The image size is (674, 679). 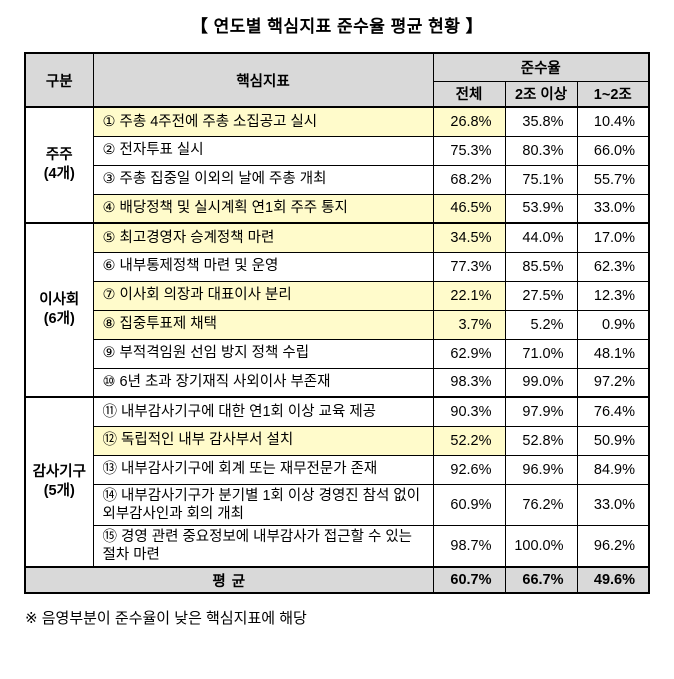 I want to click on indicator-cell: ③ 주총 집중일 이외의 날에 주총 개최, so click(x=263, y=179).